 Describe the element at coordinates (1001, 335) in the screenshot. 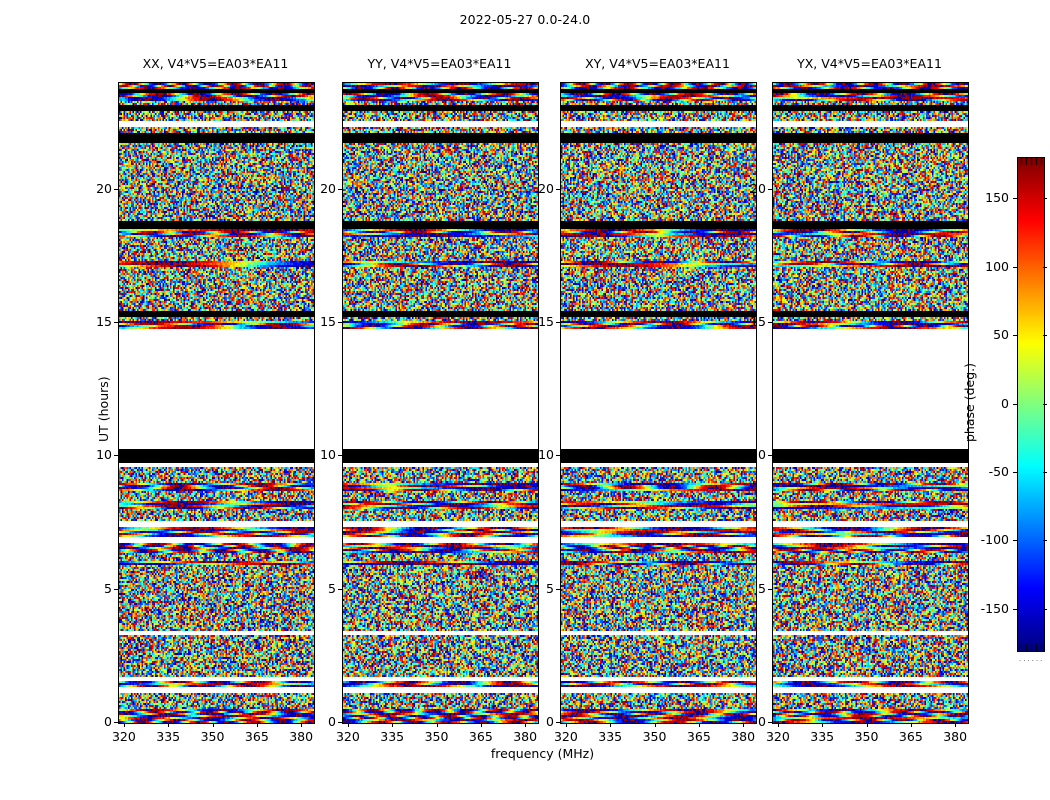

I see `colorbar-tick-label: 50` at that location.